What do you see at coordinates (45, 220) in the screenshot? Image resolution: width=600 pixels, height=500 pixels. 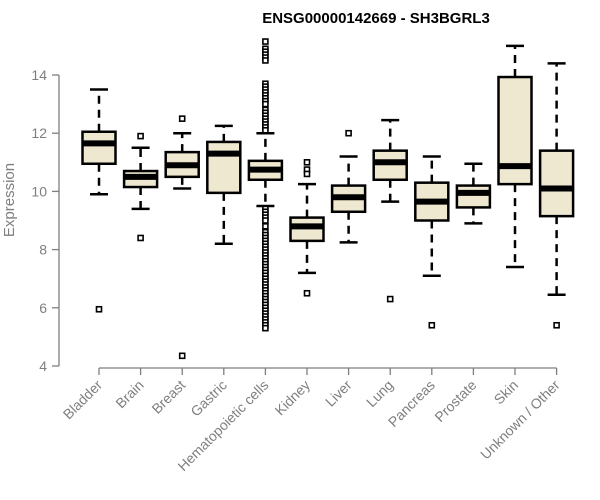 I see `y-axis: 4 6 8 10 12 14` at bounding box center [45, 220].